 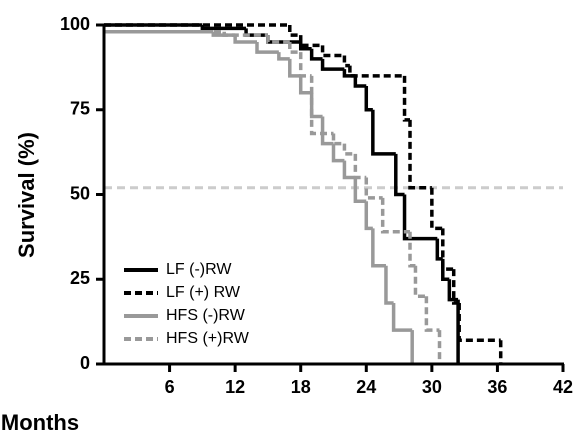 What do you see at coordinates (301, 387) in the screenshot?
I see `x-tick-label: 18` at bounding box center [301, 387].